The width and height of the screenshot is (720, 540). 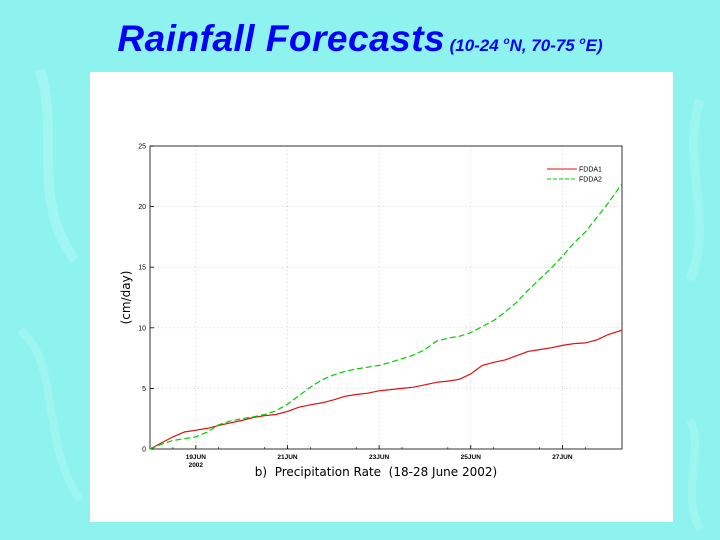 I want to click on slide-title-main: Rainfall Forecasts, so click(x=281, y=38).